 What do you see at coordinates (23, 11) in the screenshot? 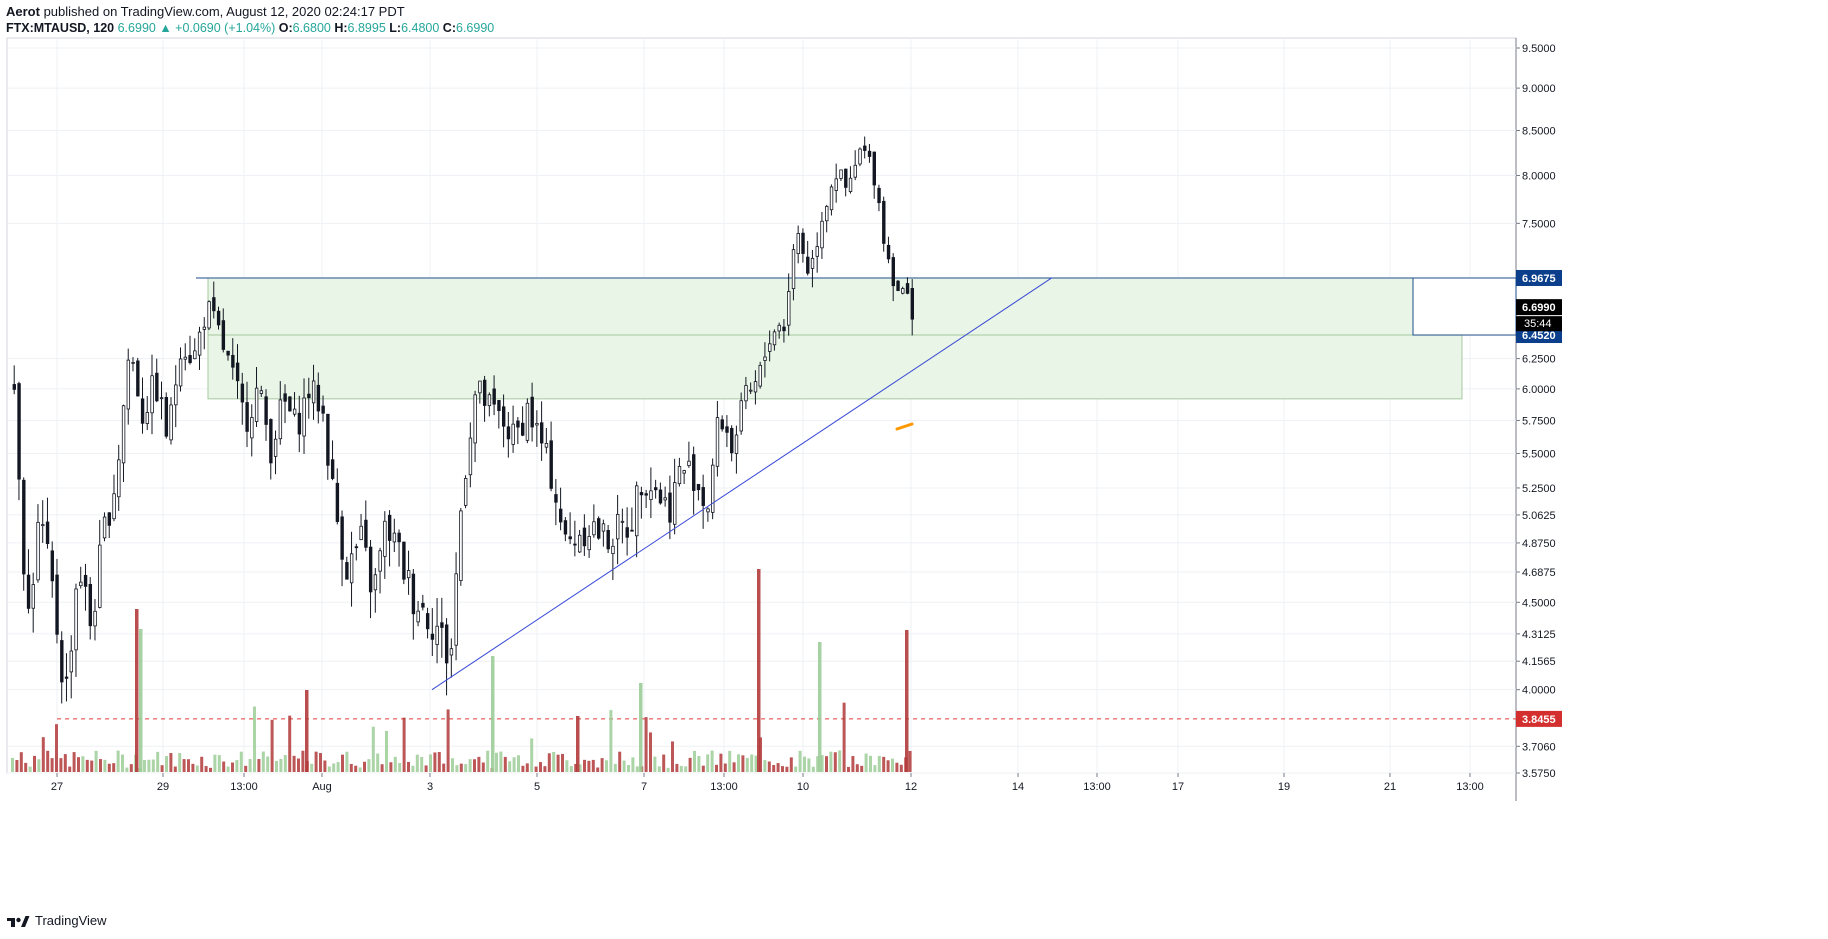
I see `author-name: Aerot` at bounding box center [23, 11].